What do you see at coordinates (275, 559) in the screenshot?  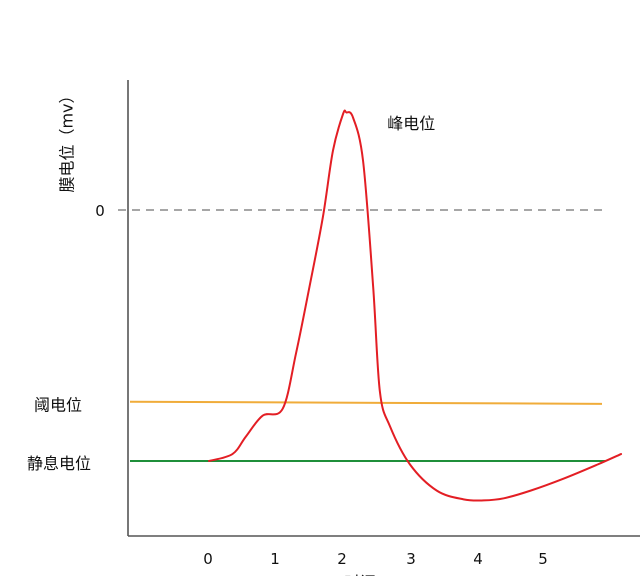 I see `x-tick-label-1: 1` at bounding box center [275, 559].